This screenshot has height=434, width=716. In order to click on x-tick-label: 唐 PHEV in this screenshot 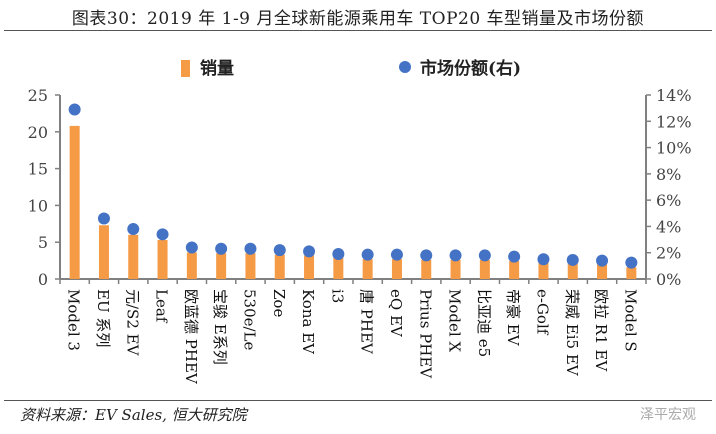, I will do `click(367, 322)`.